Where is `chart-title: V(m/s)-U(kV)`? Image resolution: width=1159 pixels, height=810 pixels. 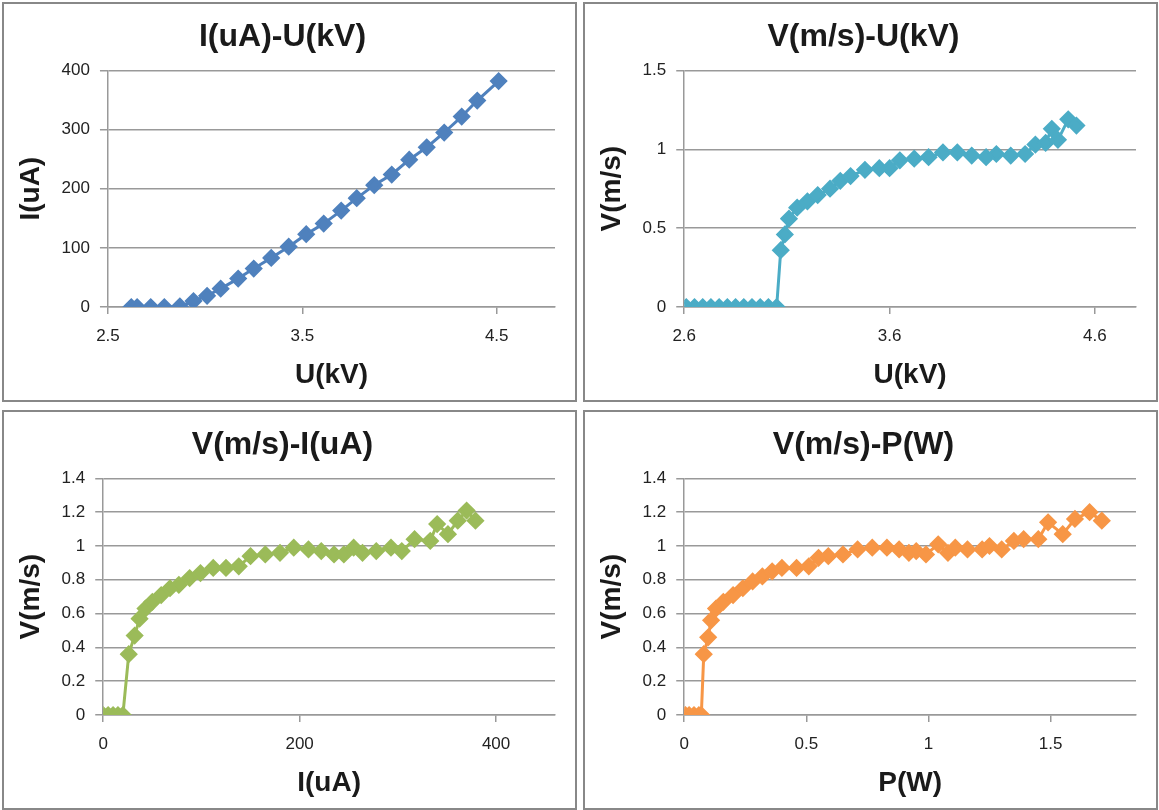
chart-title: V(m/s)-U(kV) is located at coordinates (863, 35).